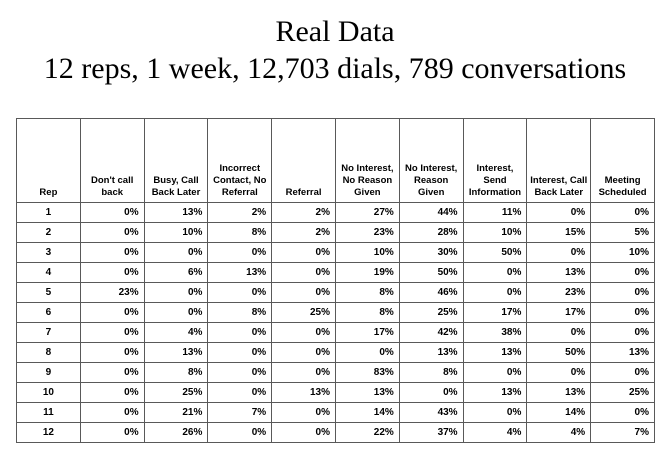  Describe the element at coordinates (431, 252) in the screenshot. I see `data-cell: 30%` at that location.